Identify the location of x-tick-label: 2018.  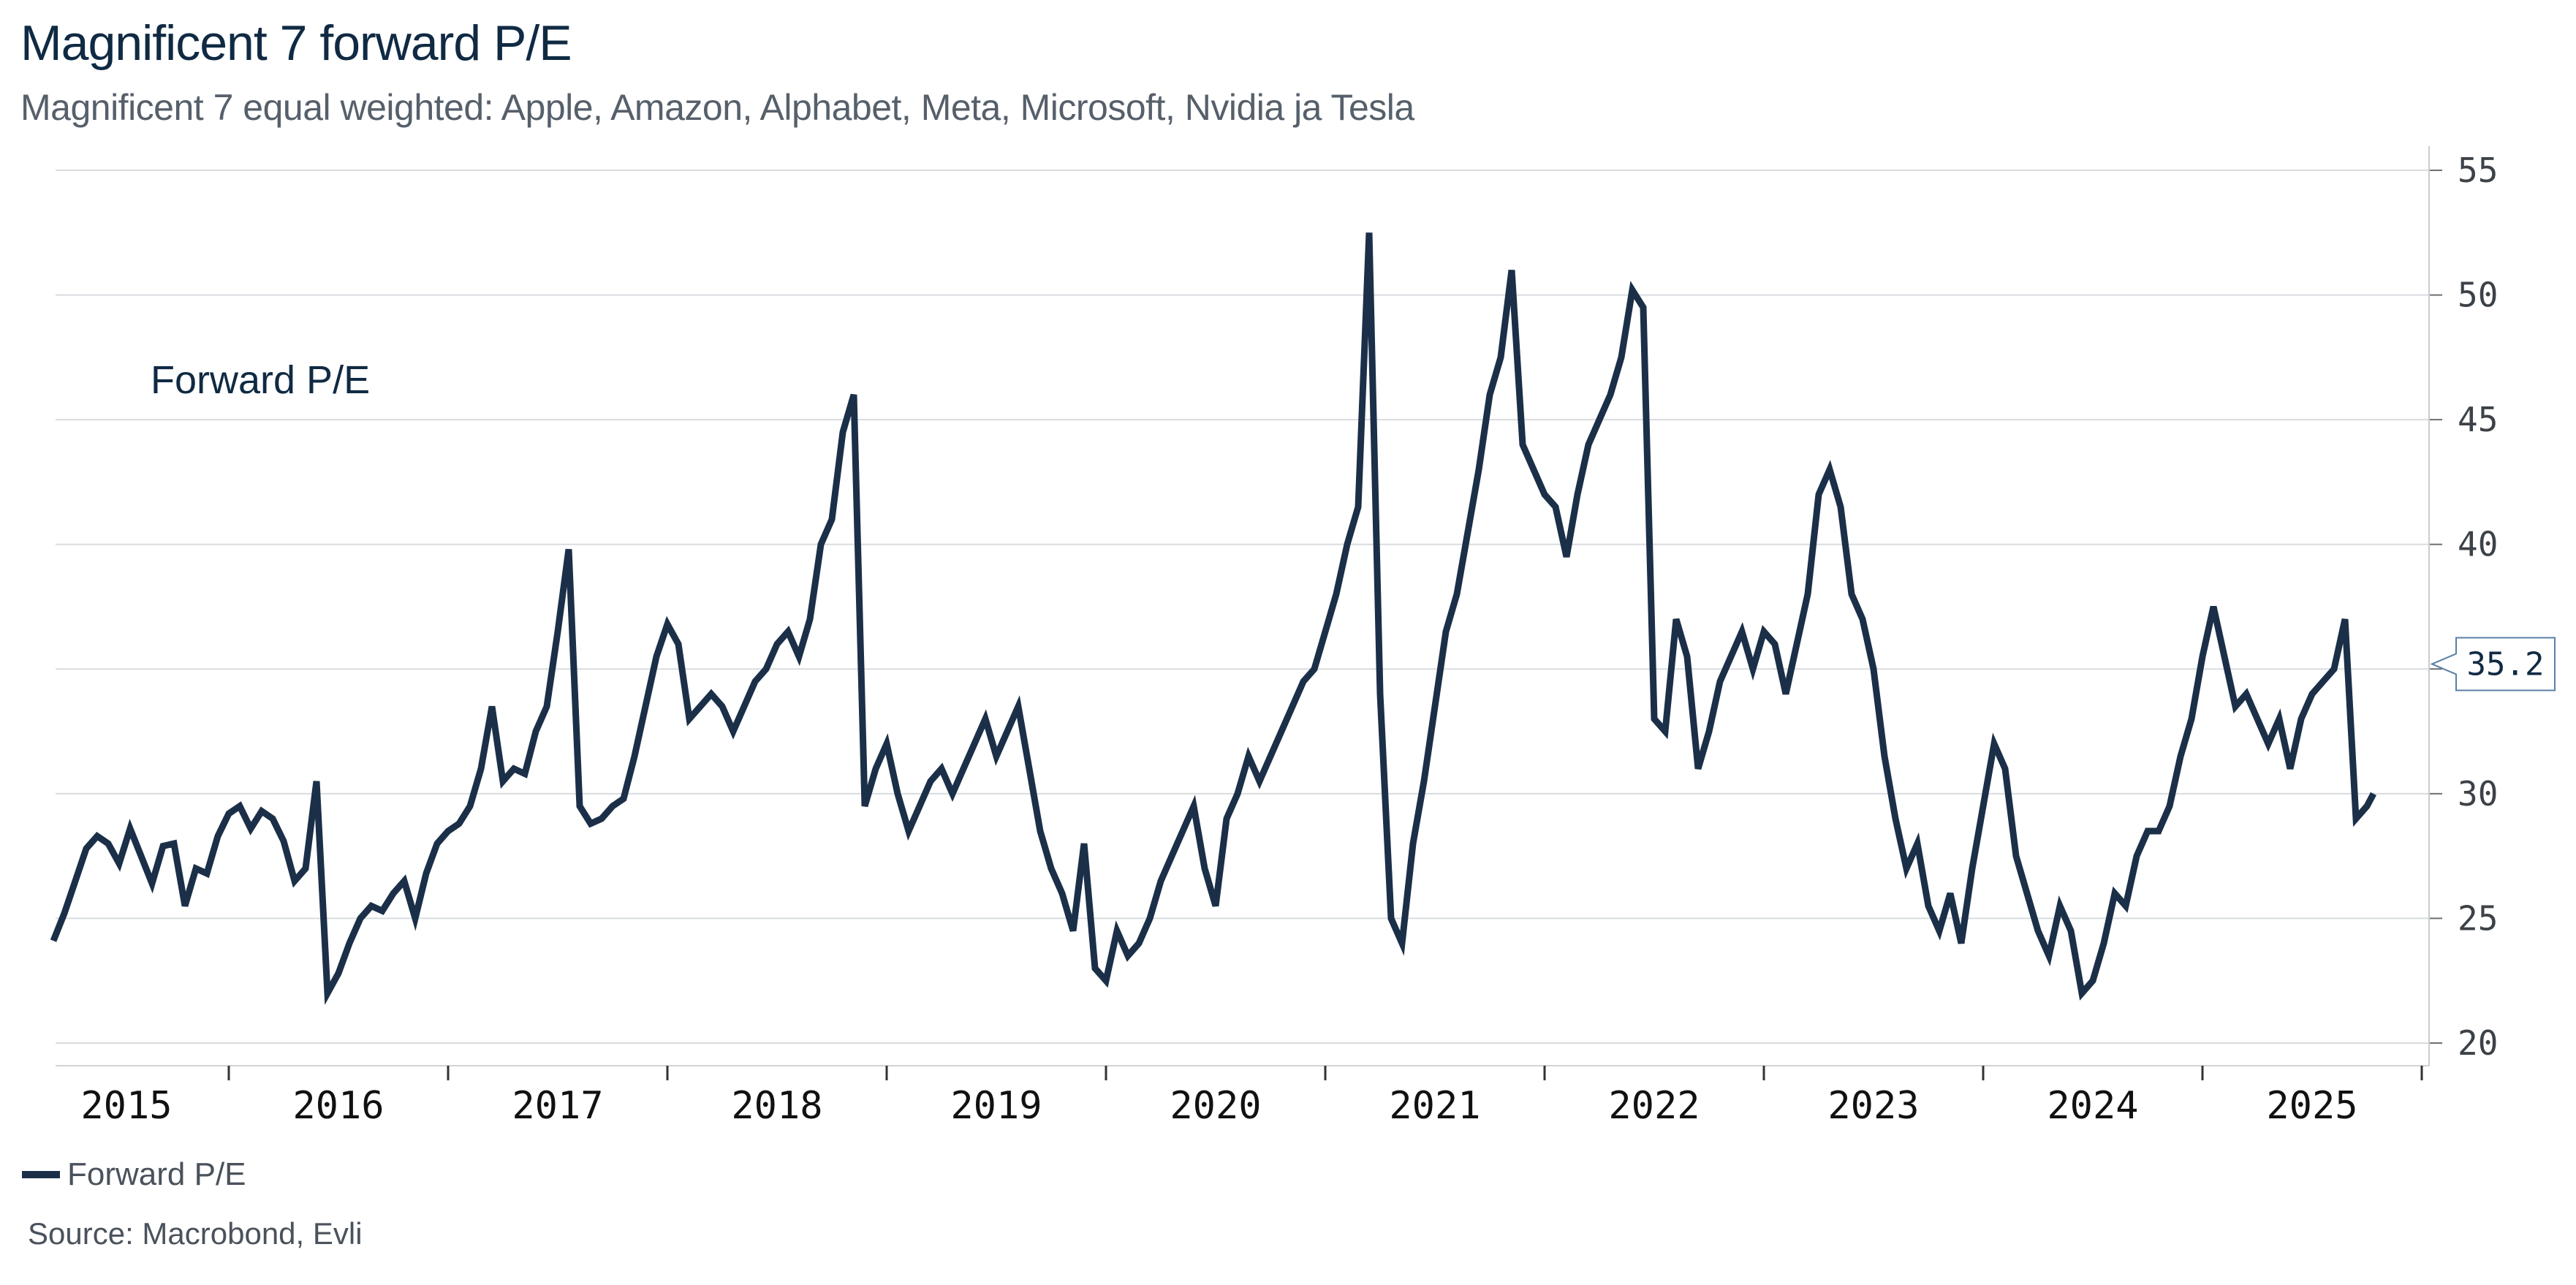
(776, 1106).